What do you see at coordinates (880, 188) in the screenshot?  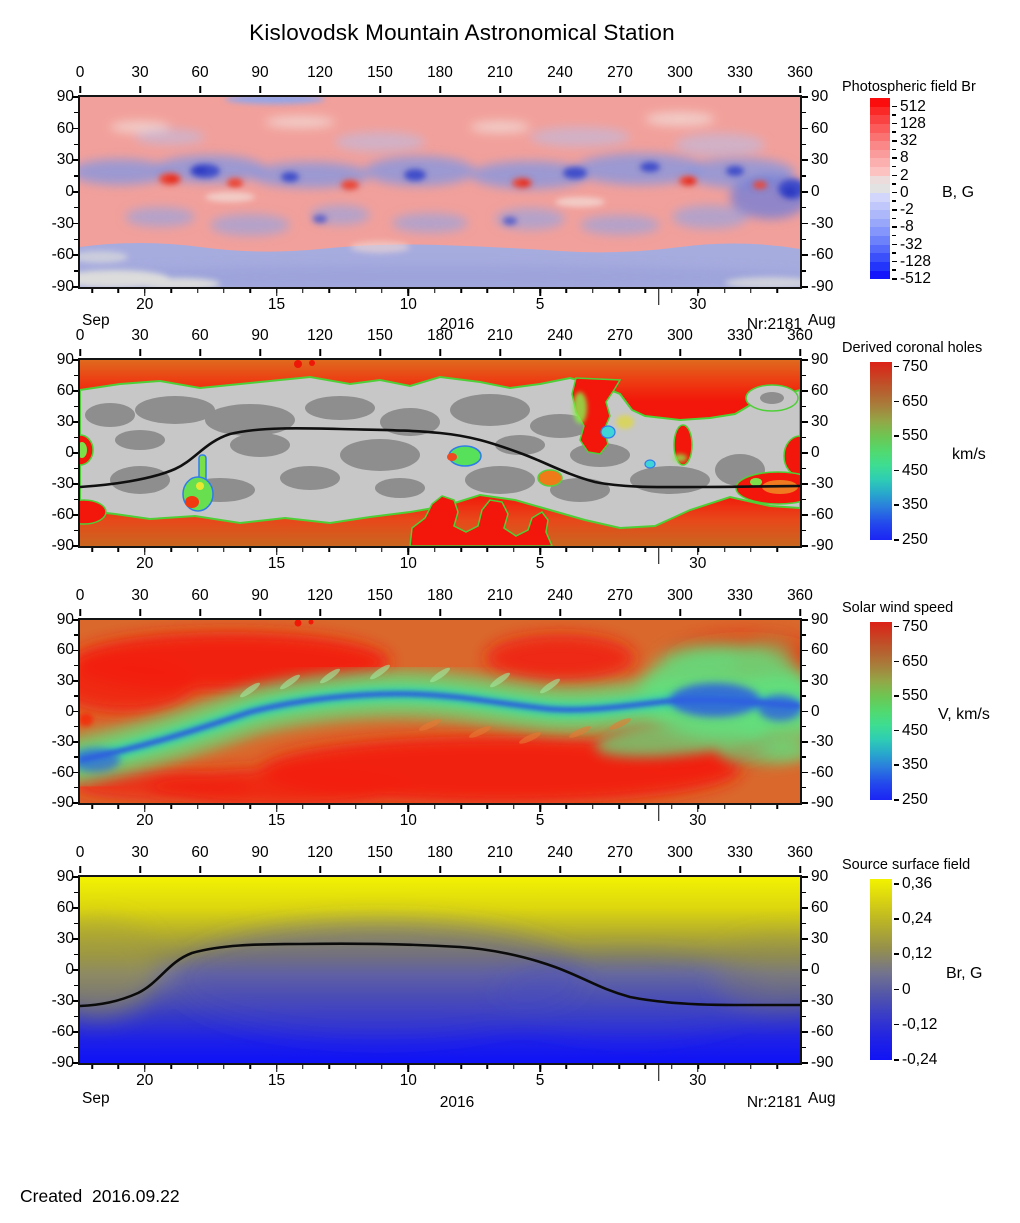 I see `colorbar-step` at bounding box center [880, 188].